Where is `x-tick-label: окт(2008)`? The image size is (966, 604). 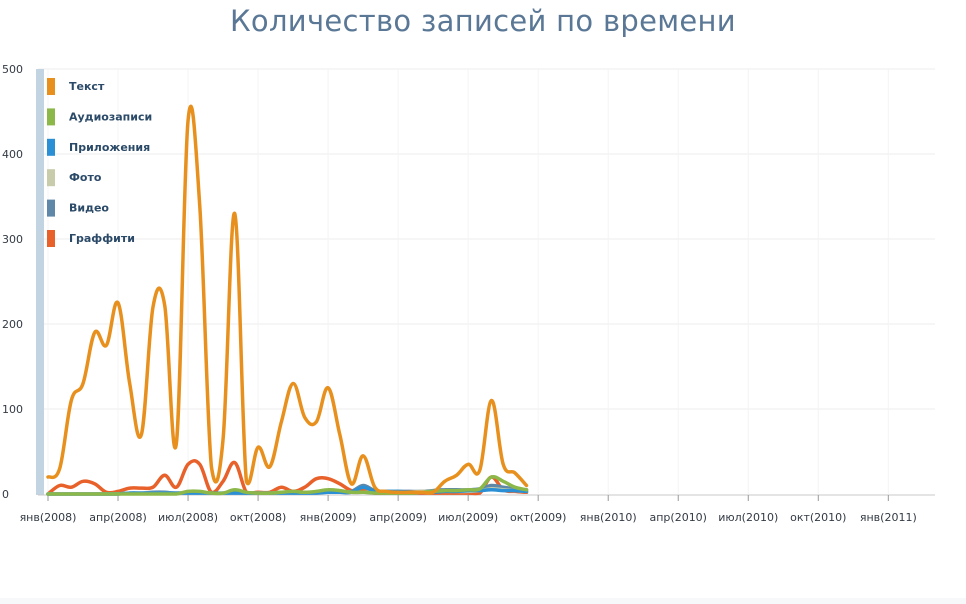 x-tick-label: окт(2008) is located at coordinates (258, 517).